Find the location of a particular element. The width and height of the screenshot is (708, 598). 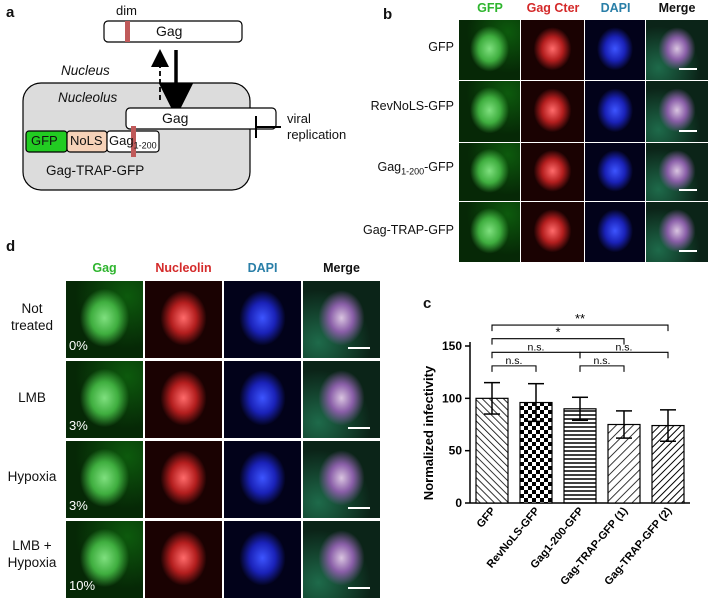

panel-d-image-r4-gag: 10% is located at coordinates (104, 559).